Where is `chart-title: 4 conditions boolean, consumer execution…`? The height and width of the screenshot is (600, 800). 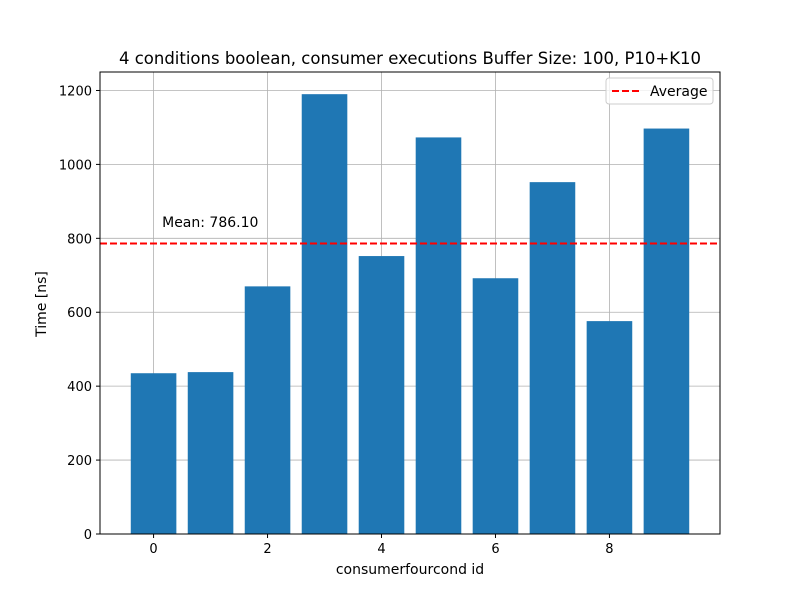 chart-title: 4 conditions boolean, consumer execution… is located at coordinates (410, 58).